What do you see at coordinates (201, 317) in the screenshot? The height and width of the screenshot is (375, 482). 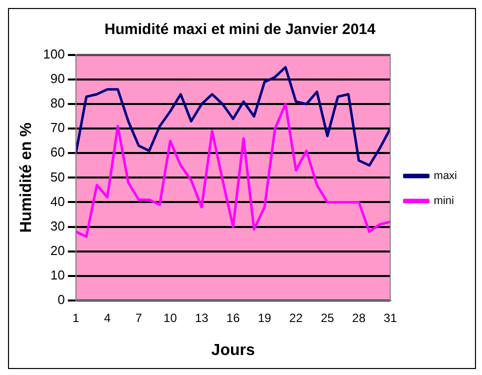 I see `x-tick-label: 13` at bounding box center [201, 317].